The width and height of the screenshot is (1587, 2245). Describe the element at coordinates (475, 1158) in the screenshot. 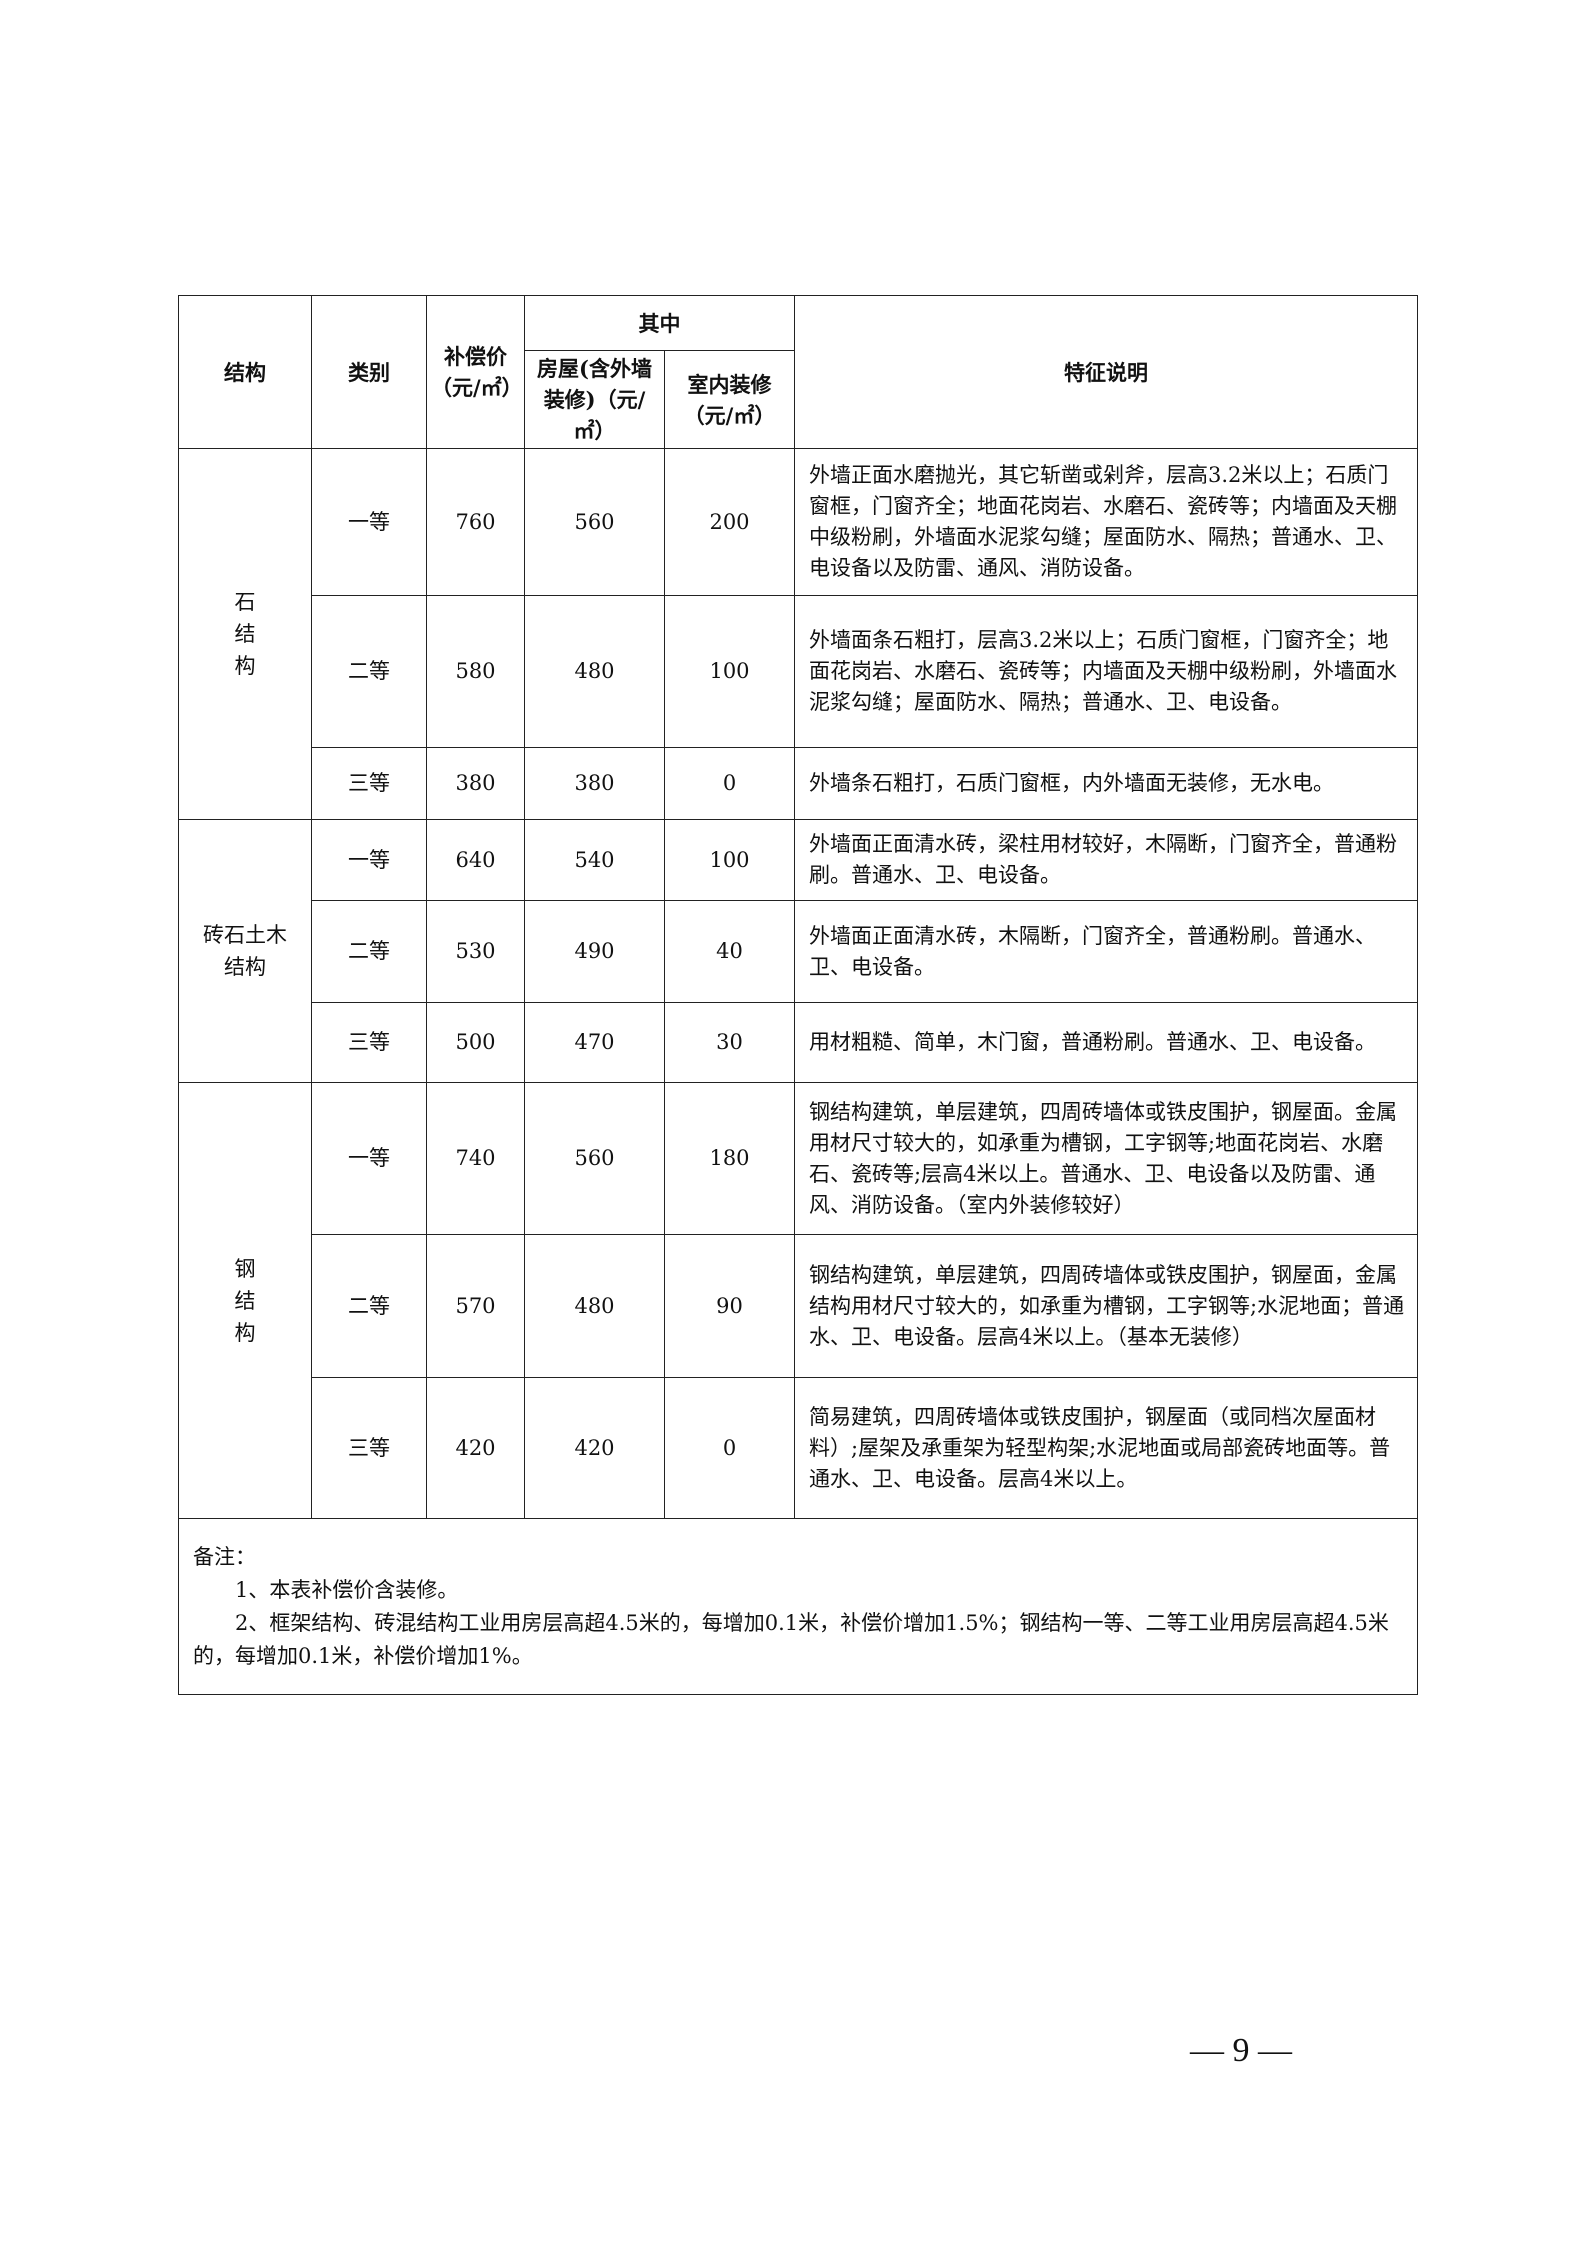

I see `price-cell: 740` at that location.